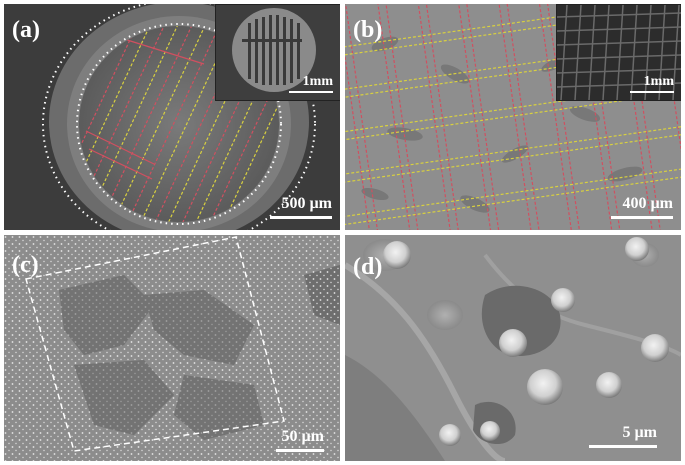 Image resolution: width=685 pixels, height=465 pixels. I want to click on panel-a-inset-image, so click(278, 52).